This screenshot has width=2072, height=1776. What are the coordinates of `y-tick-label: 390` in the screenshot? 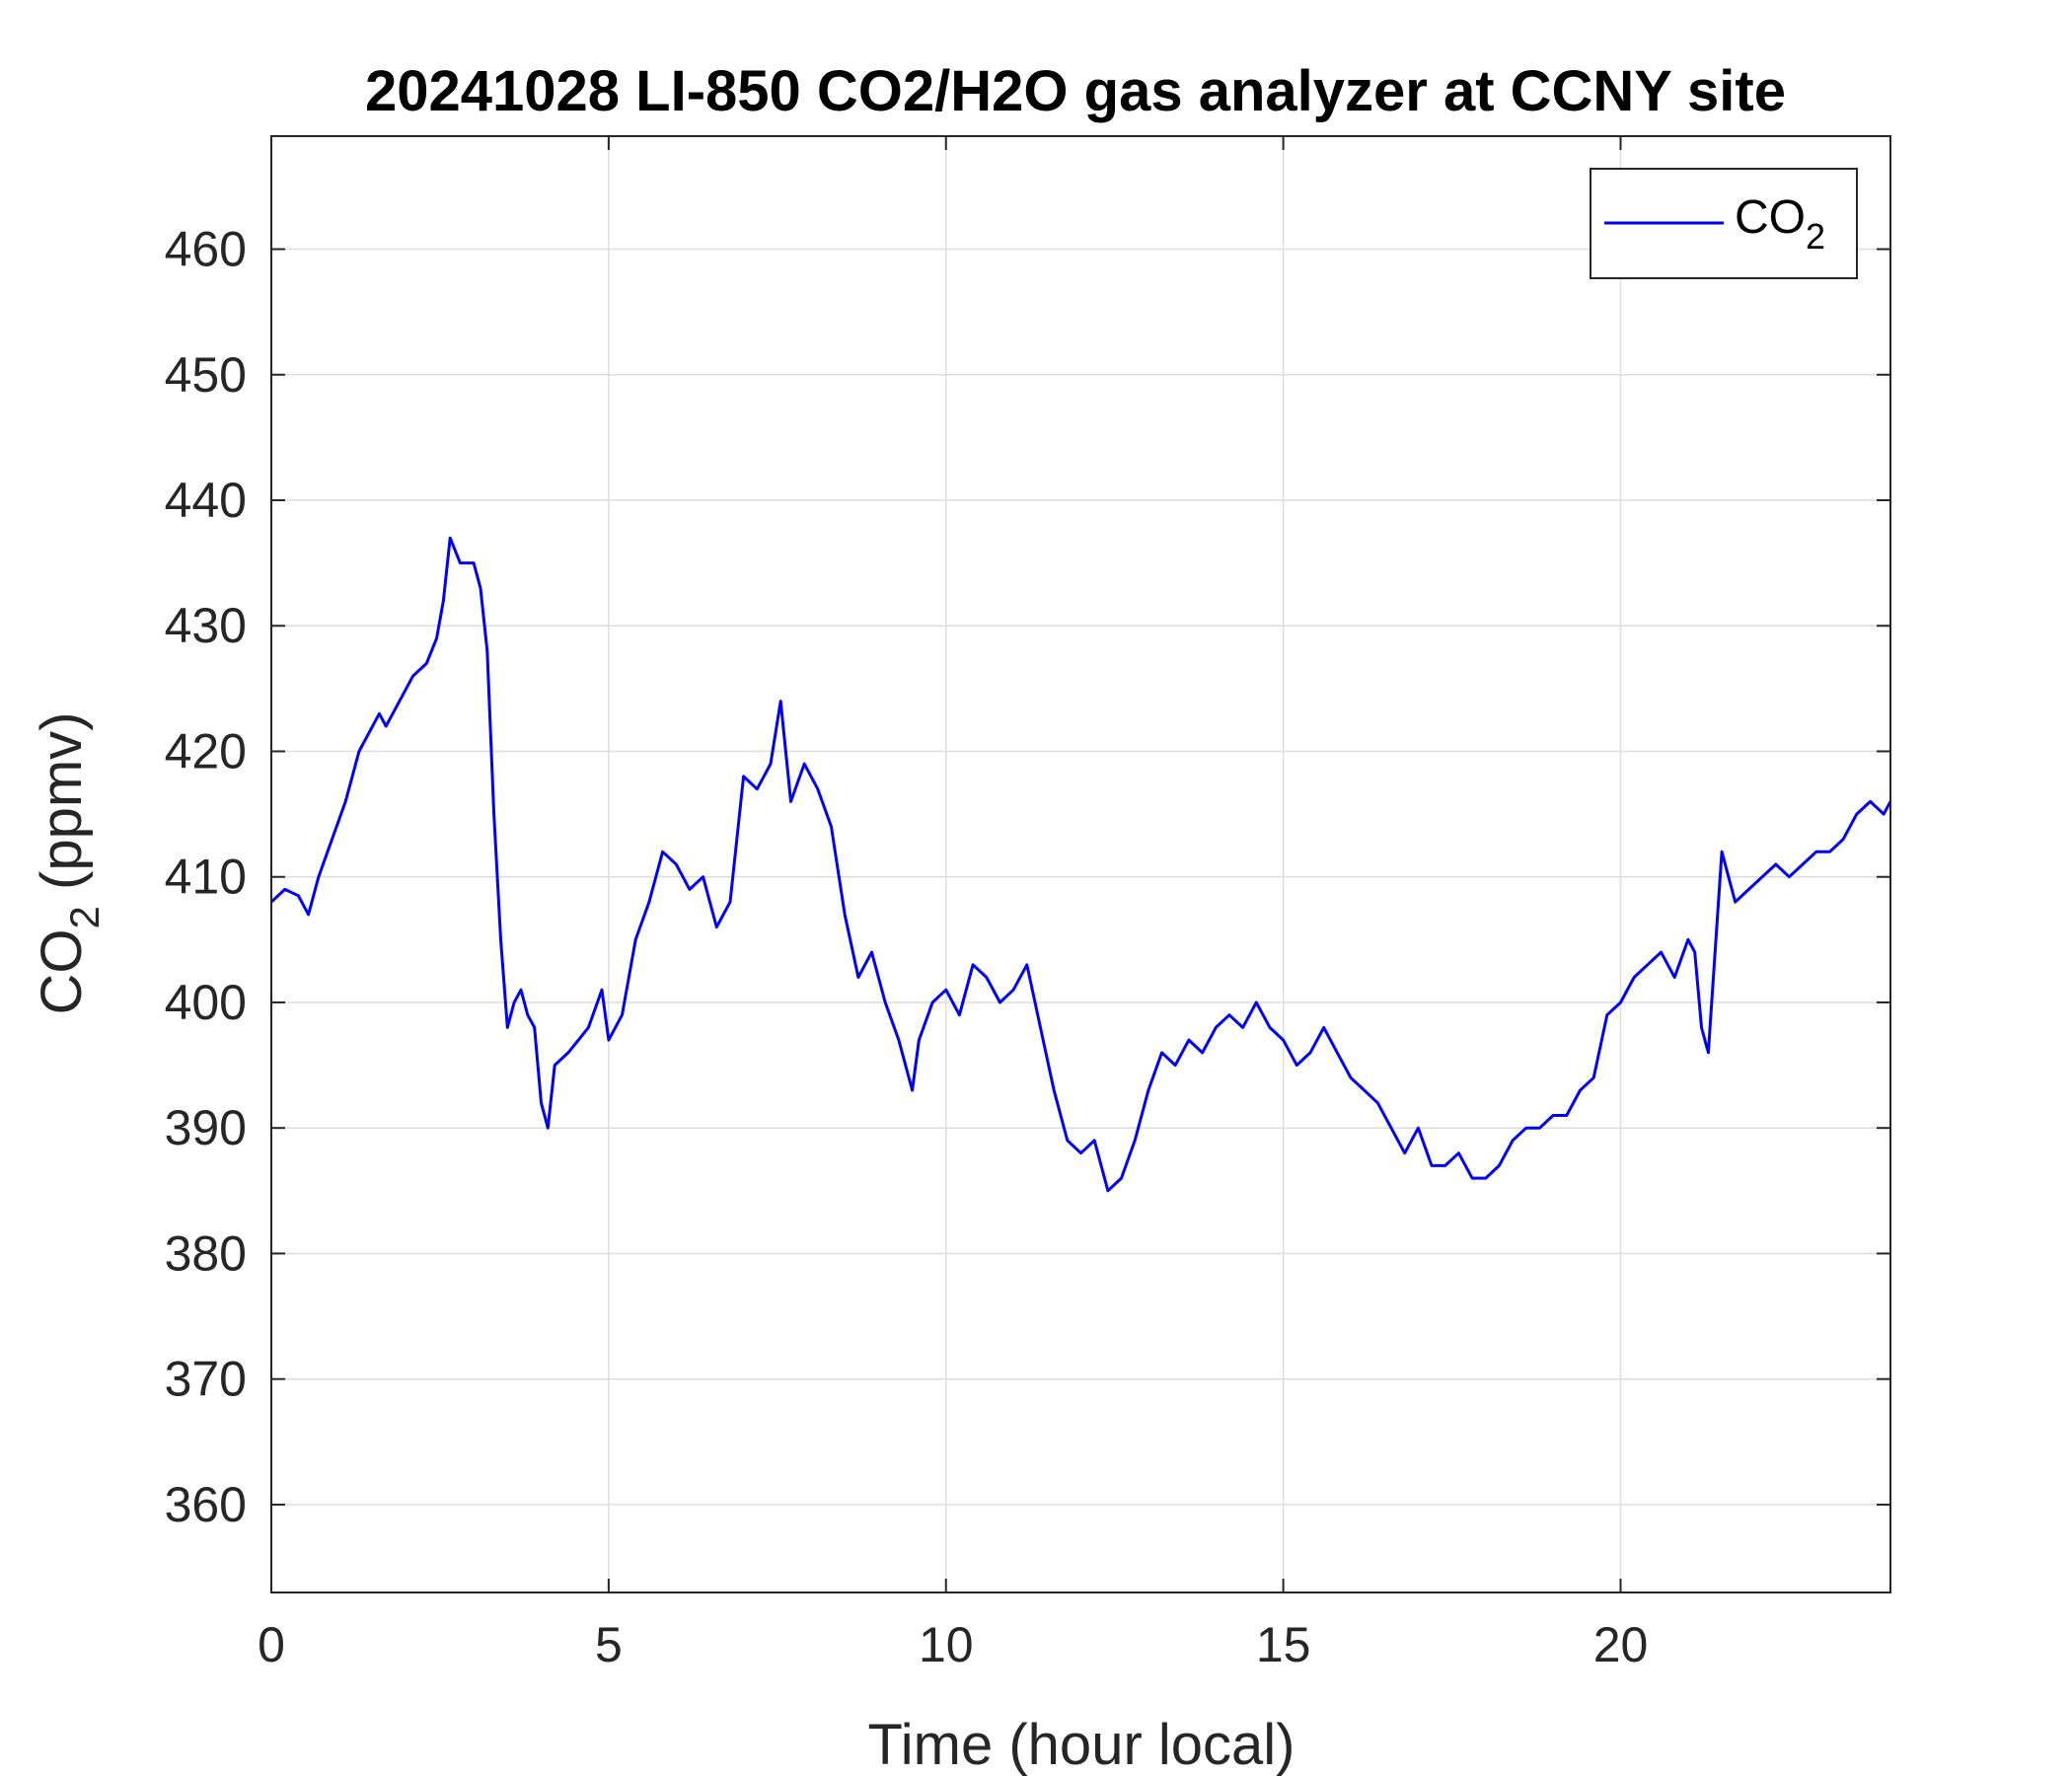 It's located at (206, 1128).